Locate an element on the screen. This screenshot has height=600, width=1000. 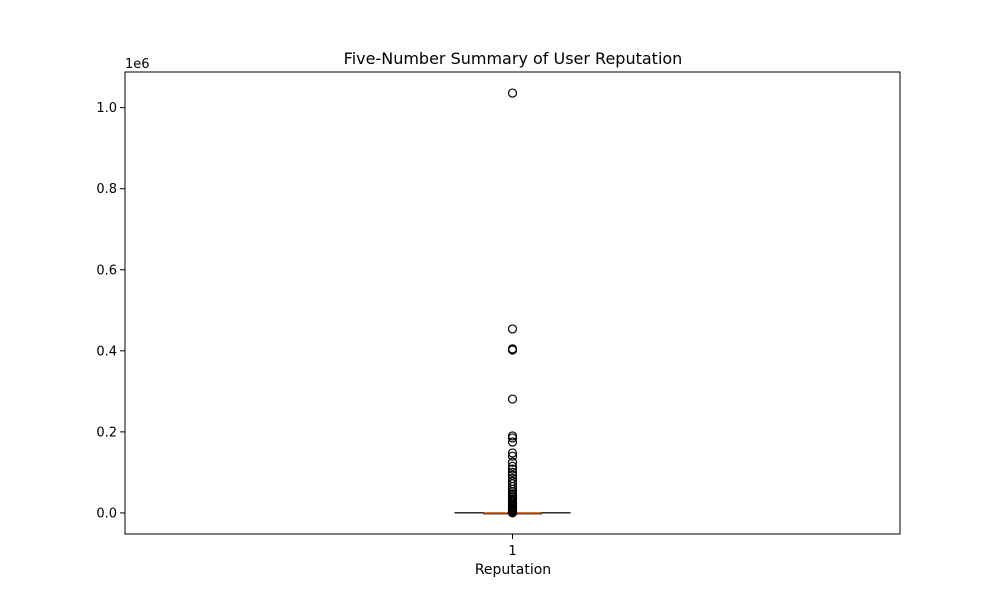
y-tick-label: 0.4 is located at coordinates (106, 351).